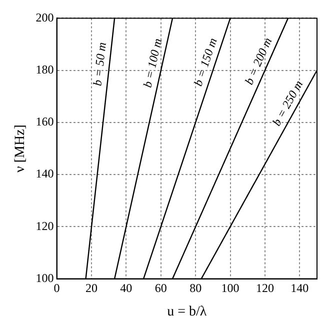  Describe the element at coordinates (187, 312) in the screenshot. I see `x-axis-title: u = b/λ` at that location.